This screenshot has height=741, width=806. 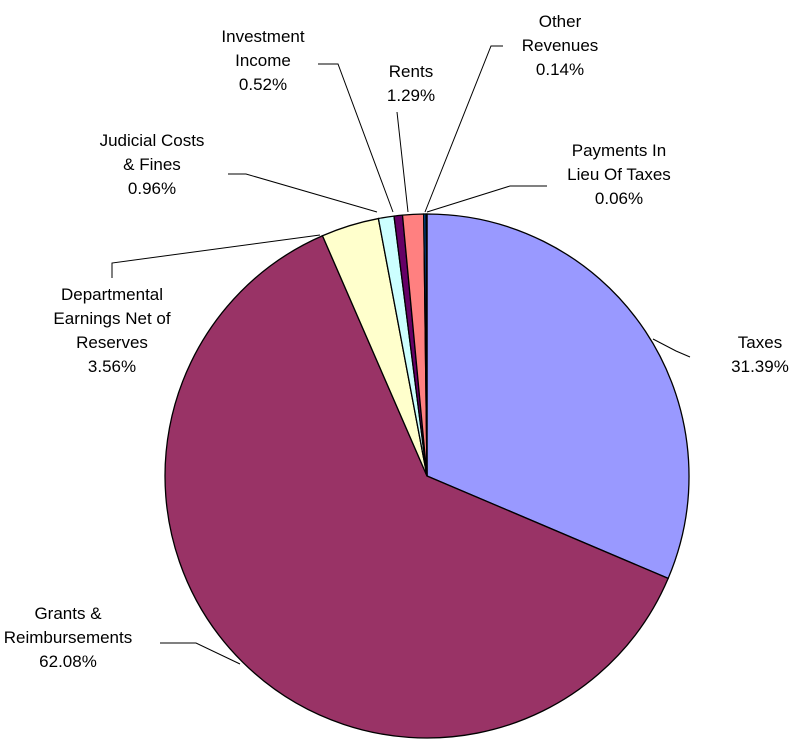 What do you see at coordinates (411, 71) in the screenshot?
I see `slice-label-line: Rents` at bounding box center [411, 71].